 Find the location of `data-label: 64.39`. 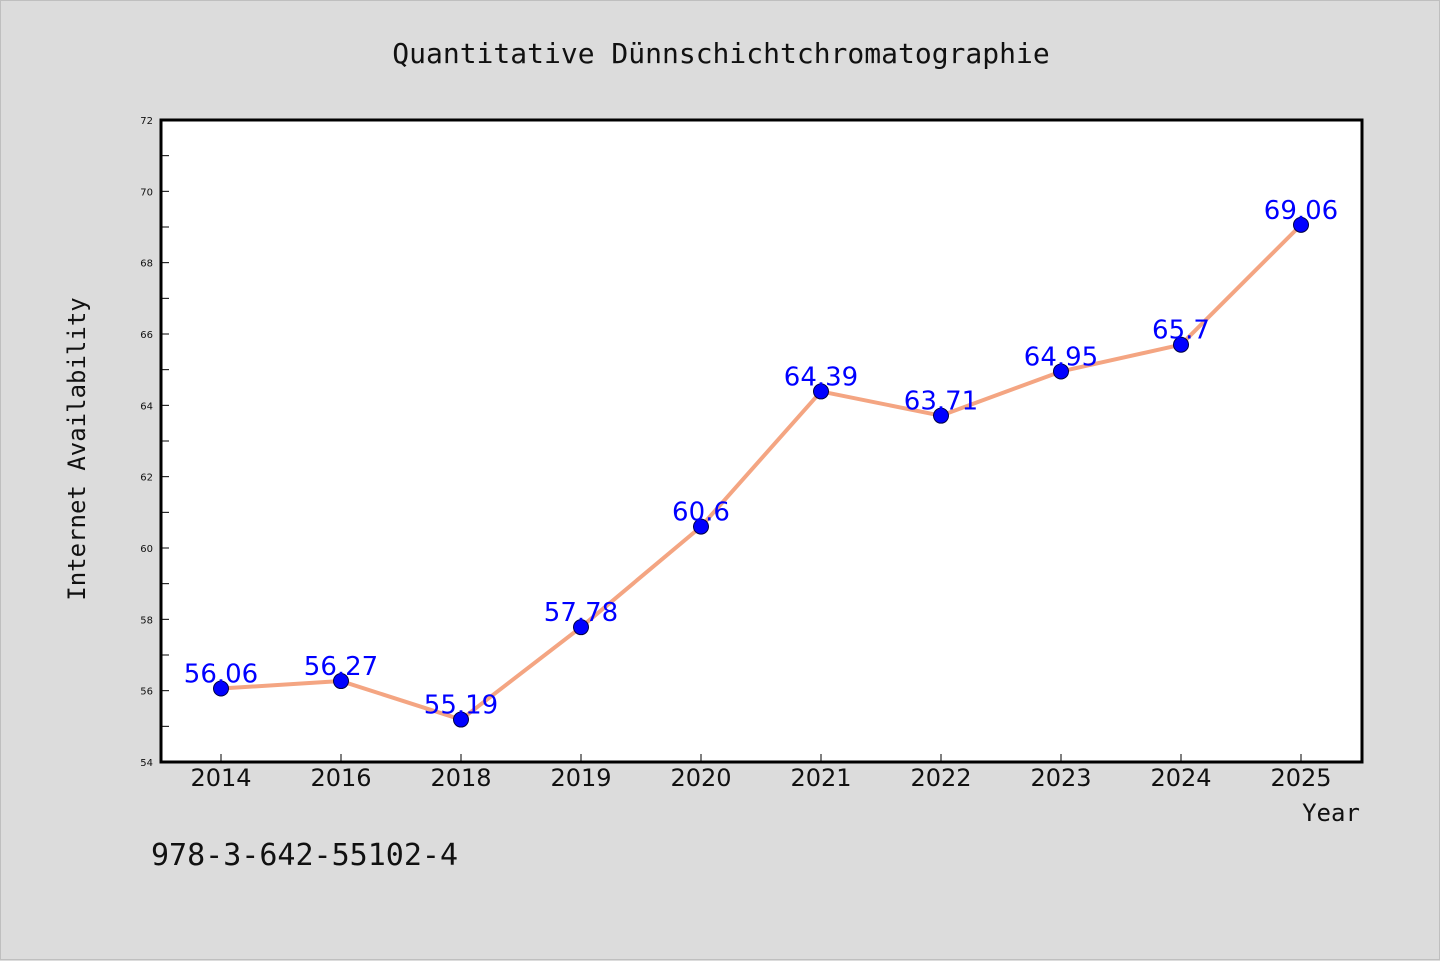

data-label: 64.39 is located at coordinates (821, 377).